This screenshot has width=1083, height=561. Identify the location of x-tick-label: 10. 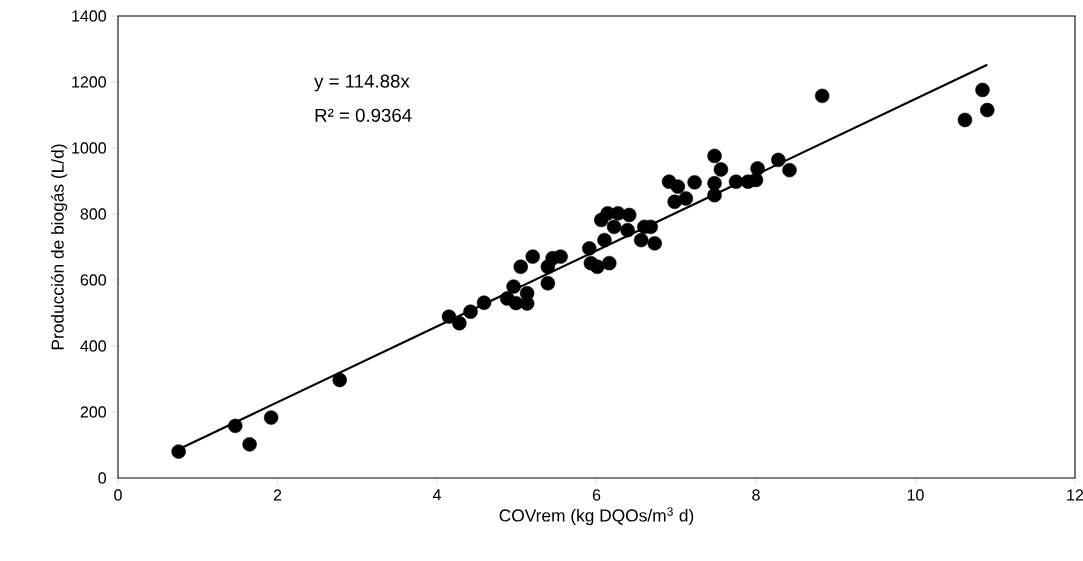
(915, 495).